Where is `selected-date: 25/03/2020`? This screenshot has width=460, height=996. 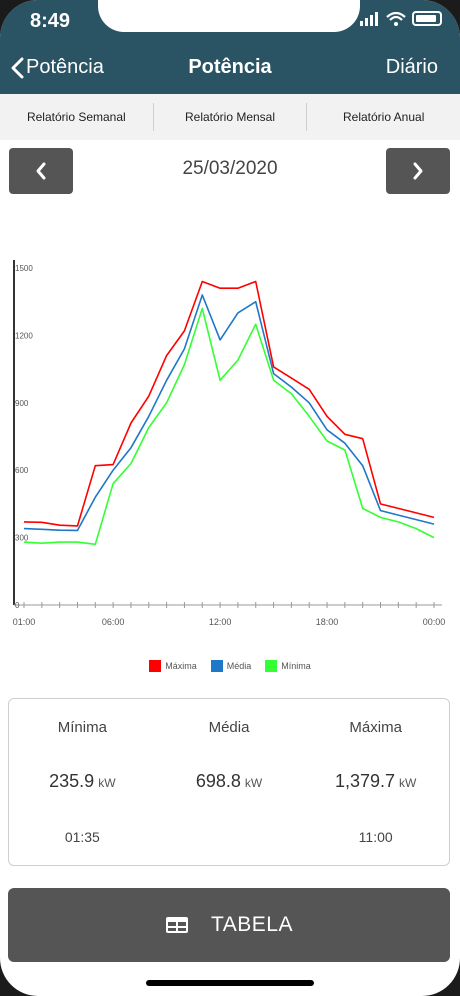 selected-date: 25/03/2020 is located at coordinates (230, 168).